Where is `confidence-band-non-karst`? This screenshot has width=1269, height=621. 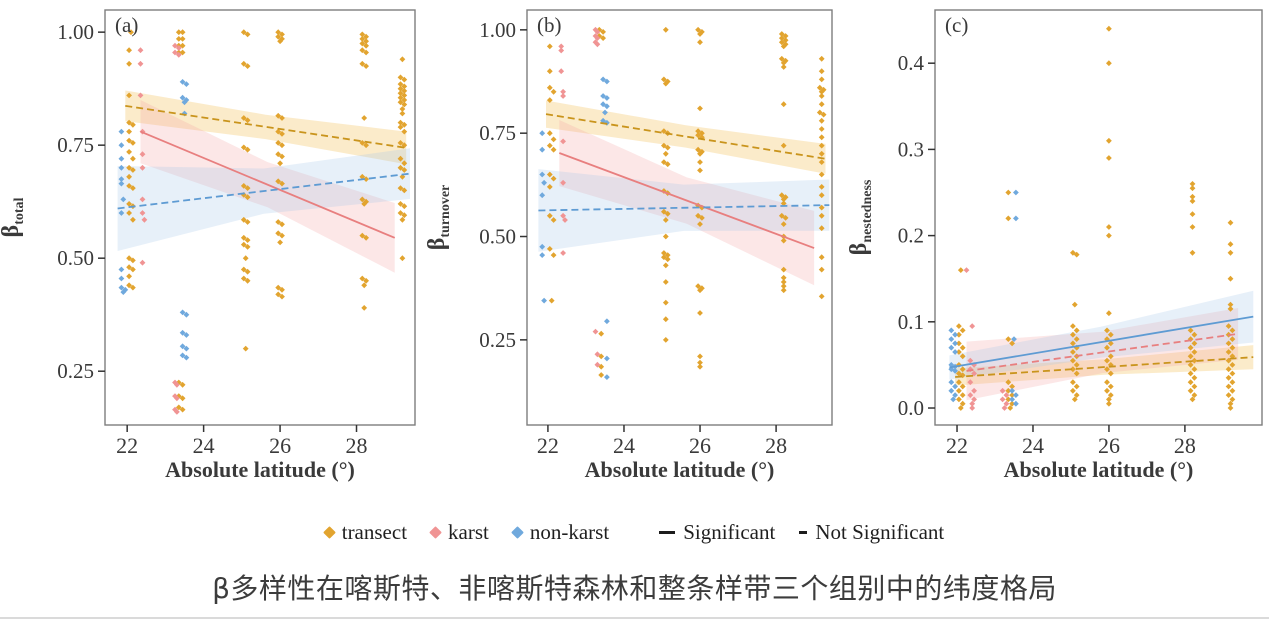
confidence-band-non-karst is located at coordinates (1101, 335).